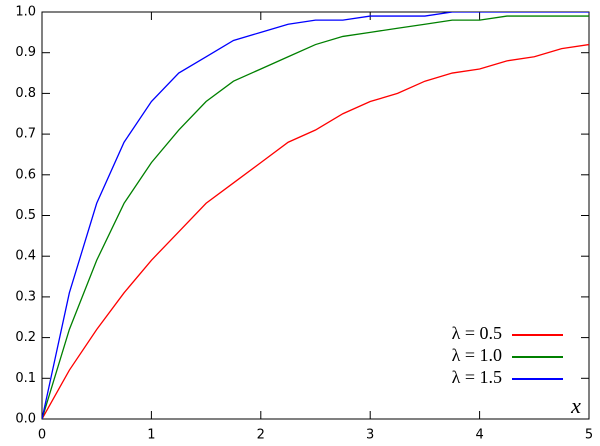 The image size is (600, 446). I want to click on y-tick-label: 0.2, so click(25, 337).